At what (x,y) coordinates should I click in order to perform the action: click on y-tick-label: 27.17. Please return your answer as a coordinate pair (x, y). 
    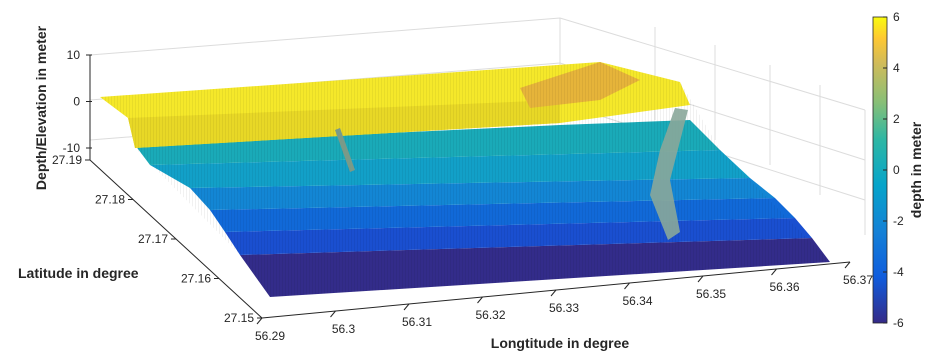
    Looking at the image, I should click on (153, 239).